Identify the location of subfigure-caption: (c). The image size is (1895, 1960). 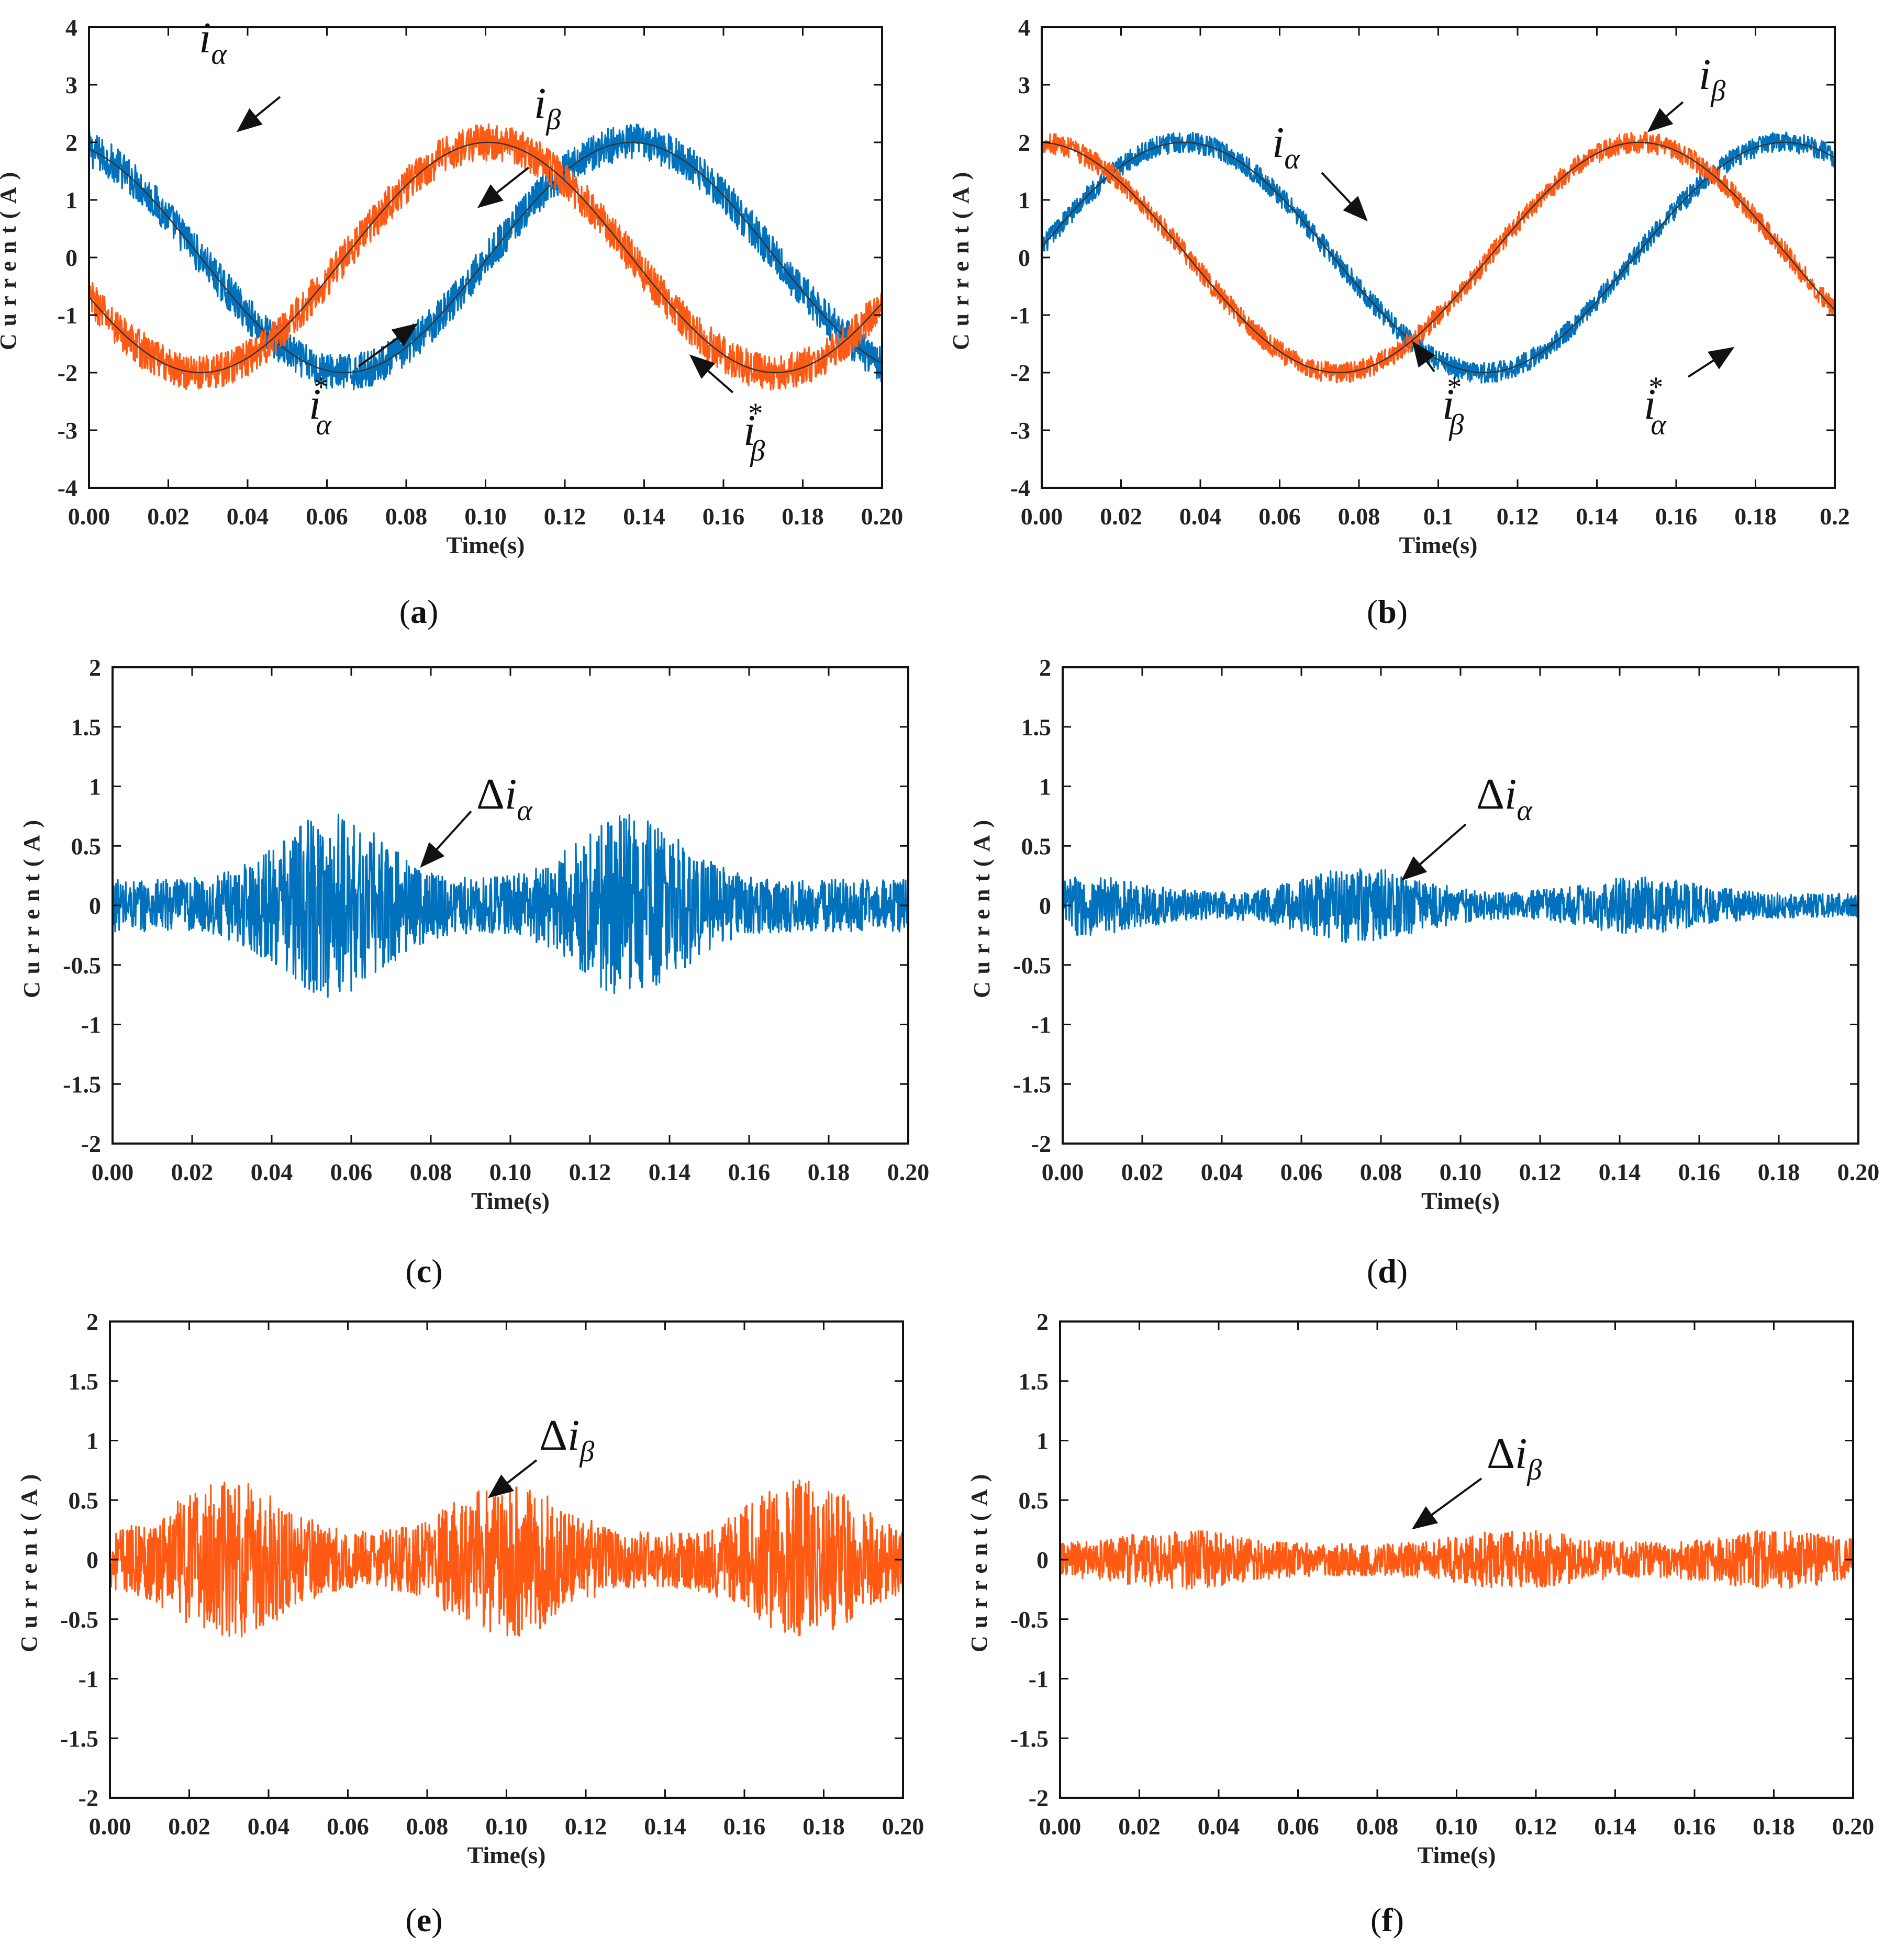
(423, 1271).